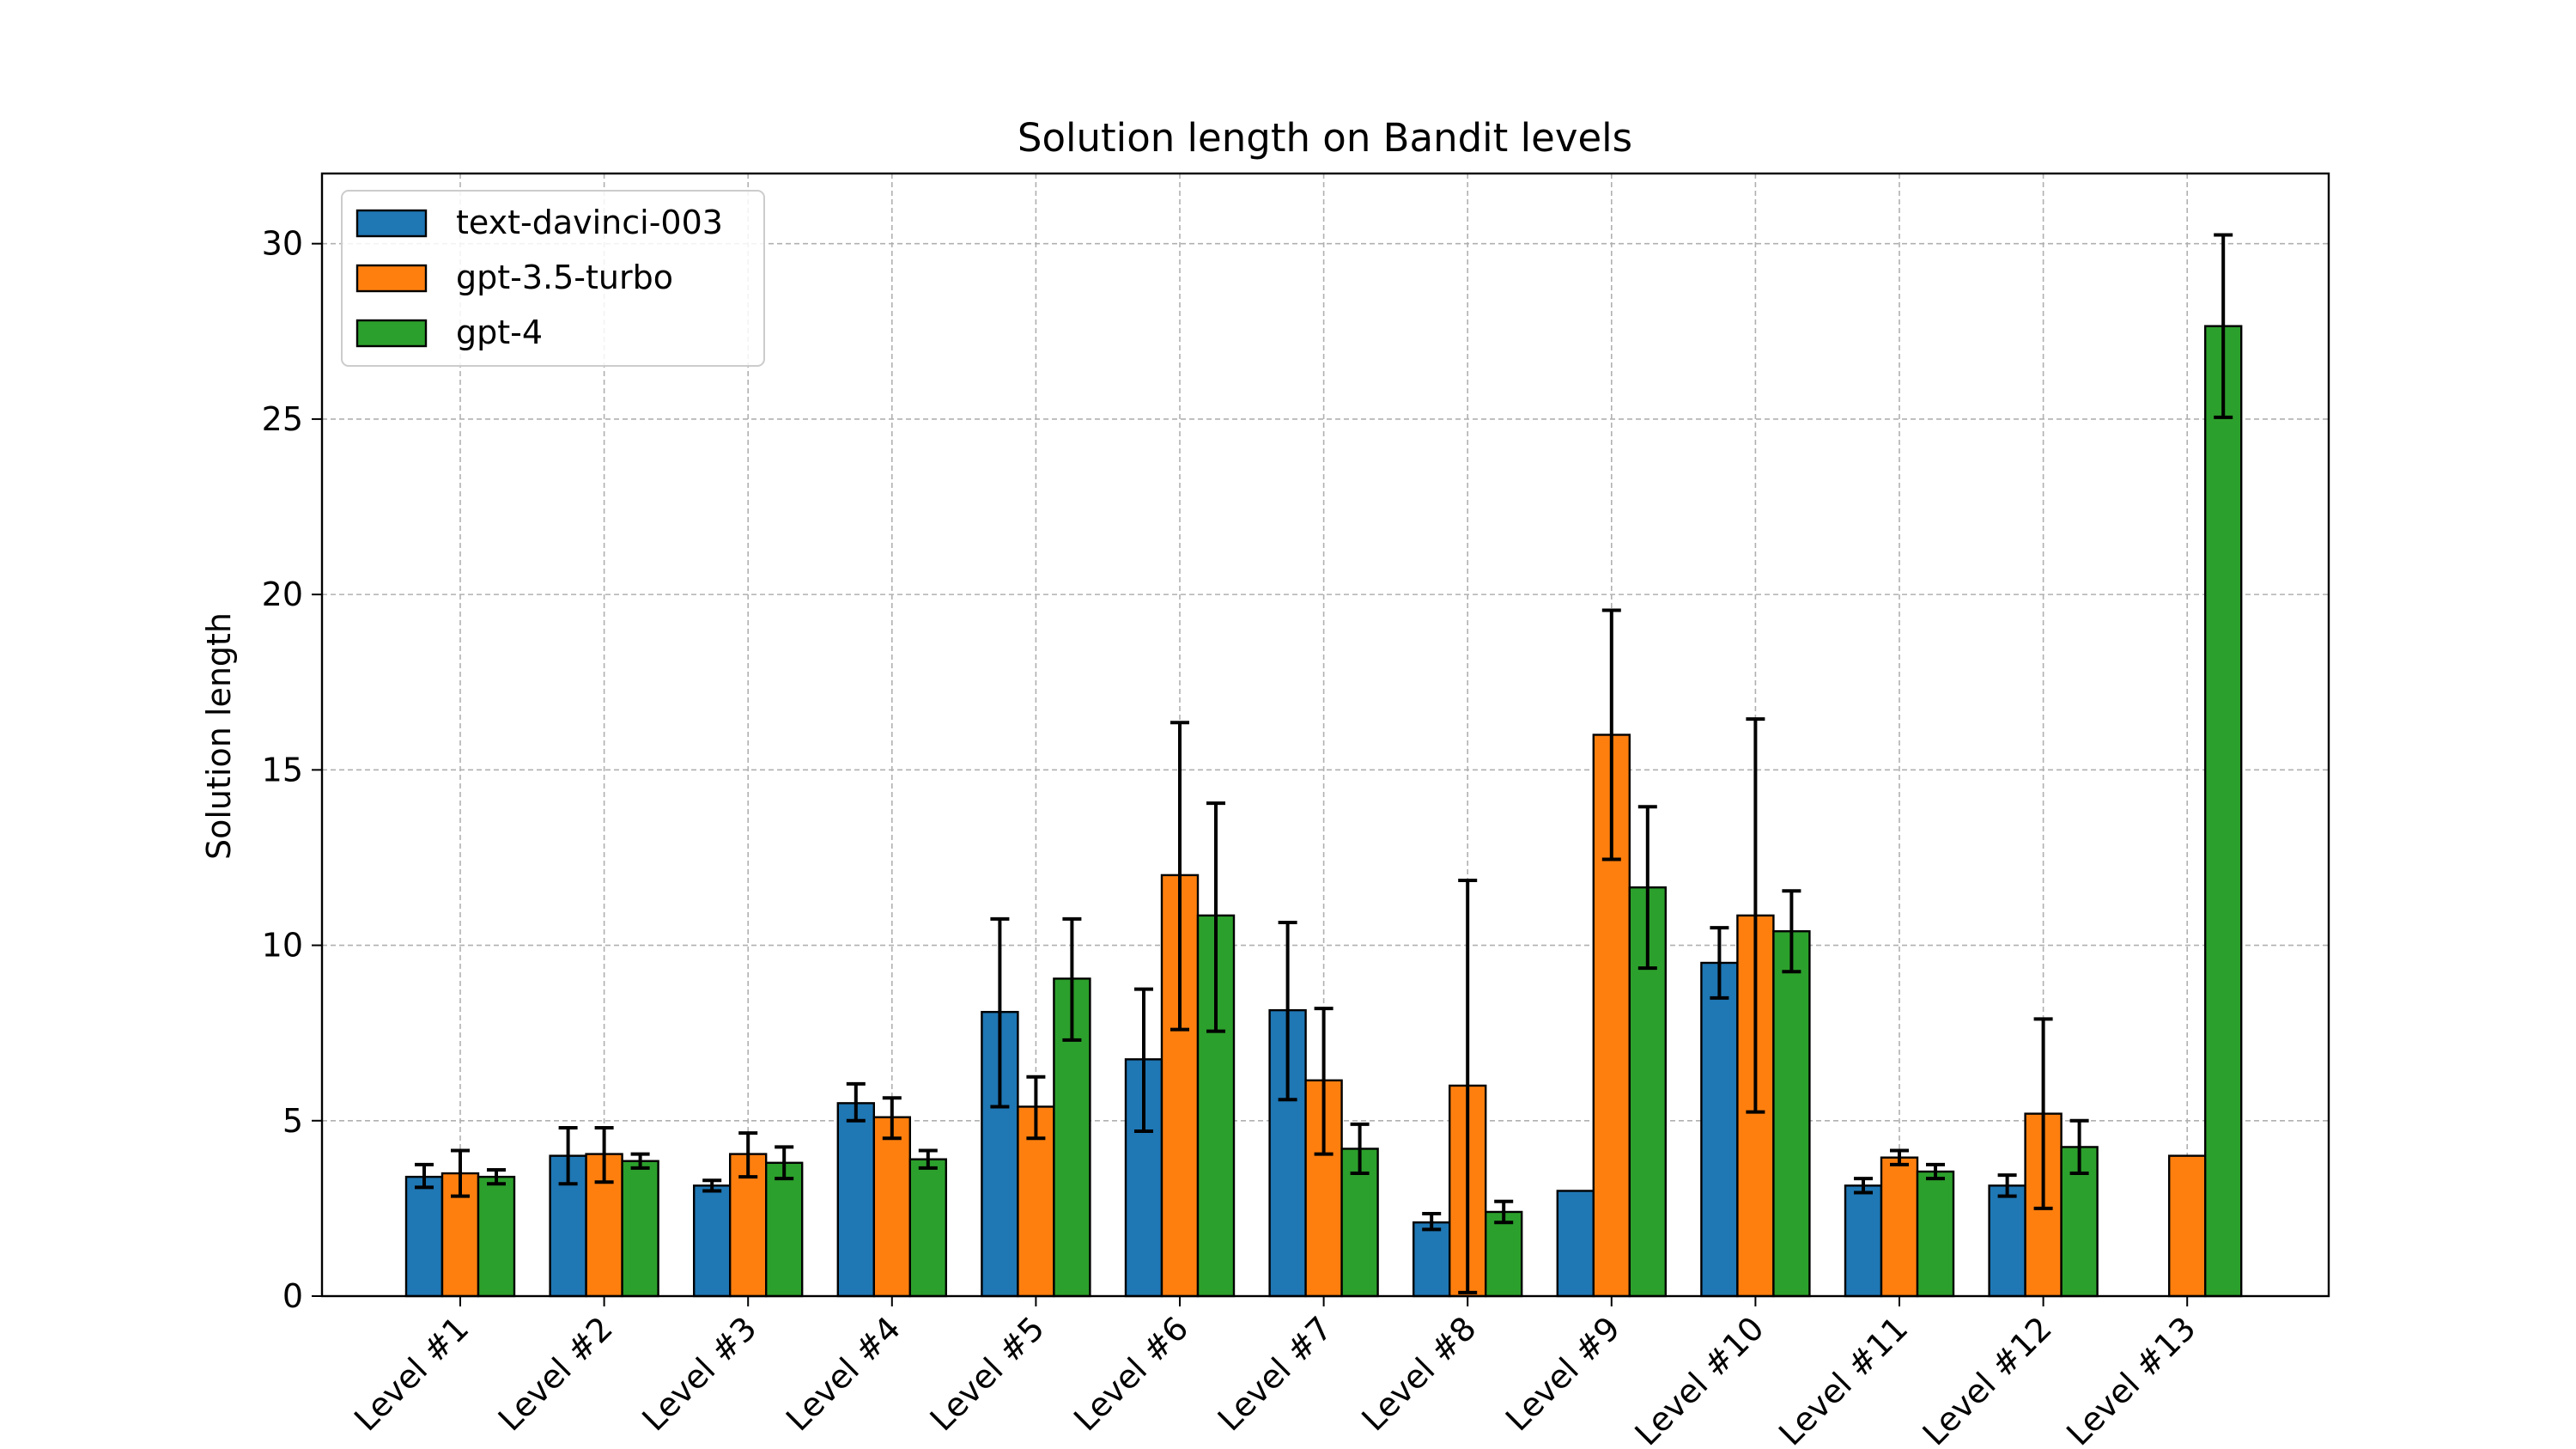 This screenshot has width=2576, height=1449. What do you see at coordinates (565, 277) in the screenshot?
I see `legend-label: gpt-3.5-turbo` at bounding box center [565, 277].